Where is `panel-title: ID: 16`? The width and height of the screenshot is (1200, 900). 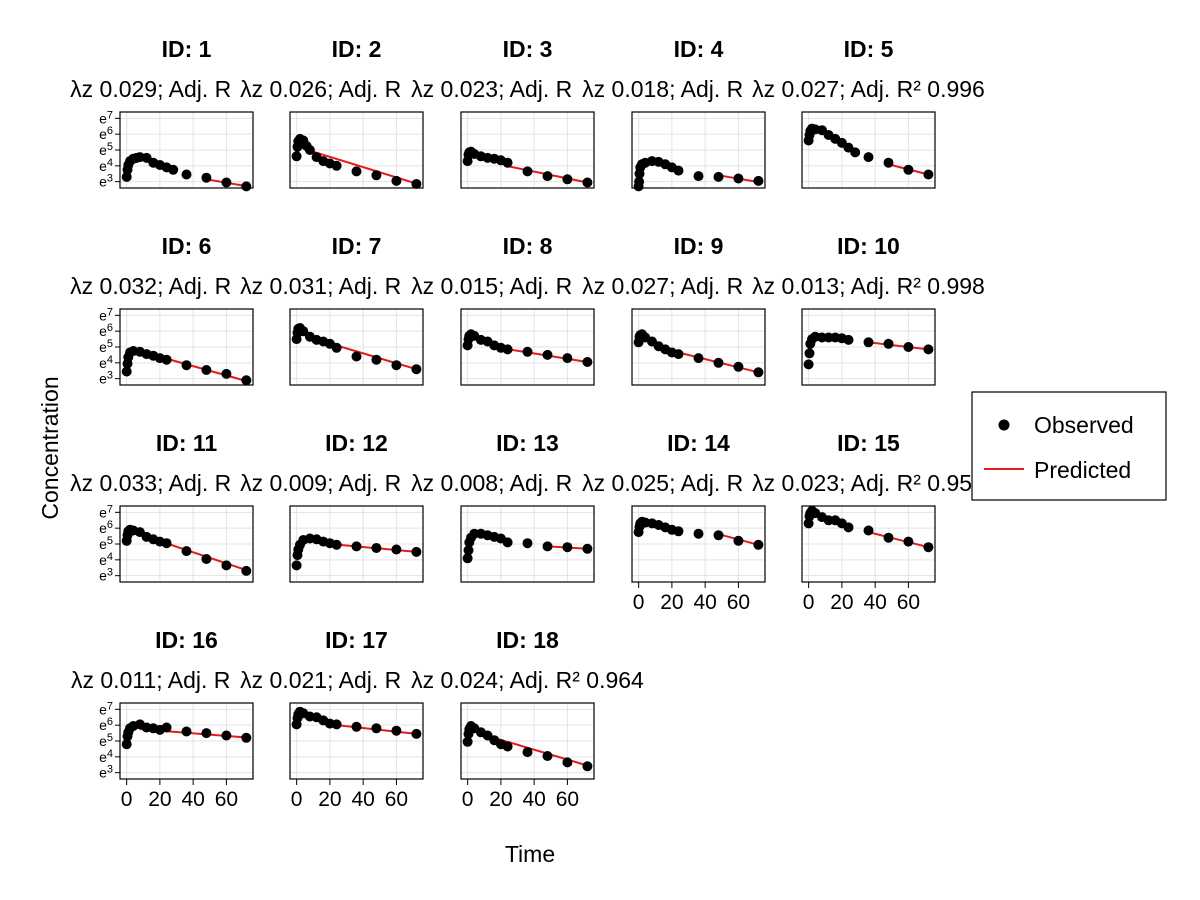
panel-title: ID: 16 is located at coordinates (186, 640).